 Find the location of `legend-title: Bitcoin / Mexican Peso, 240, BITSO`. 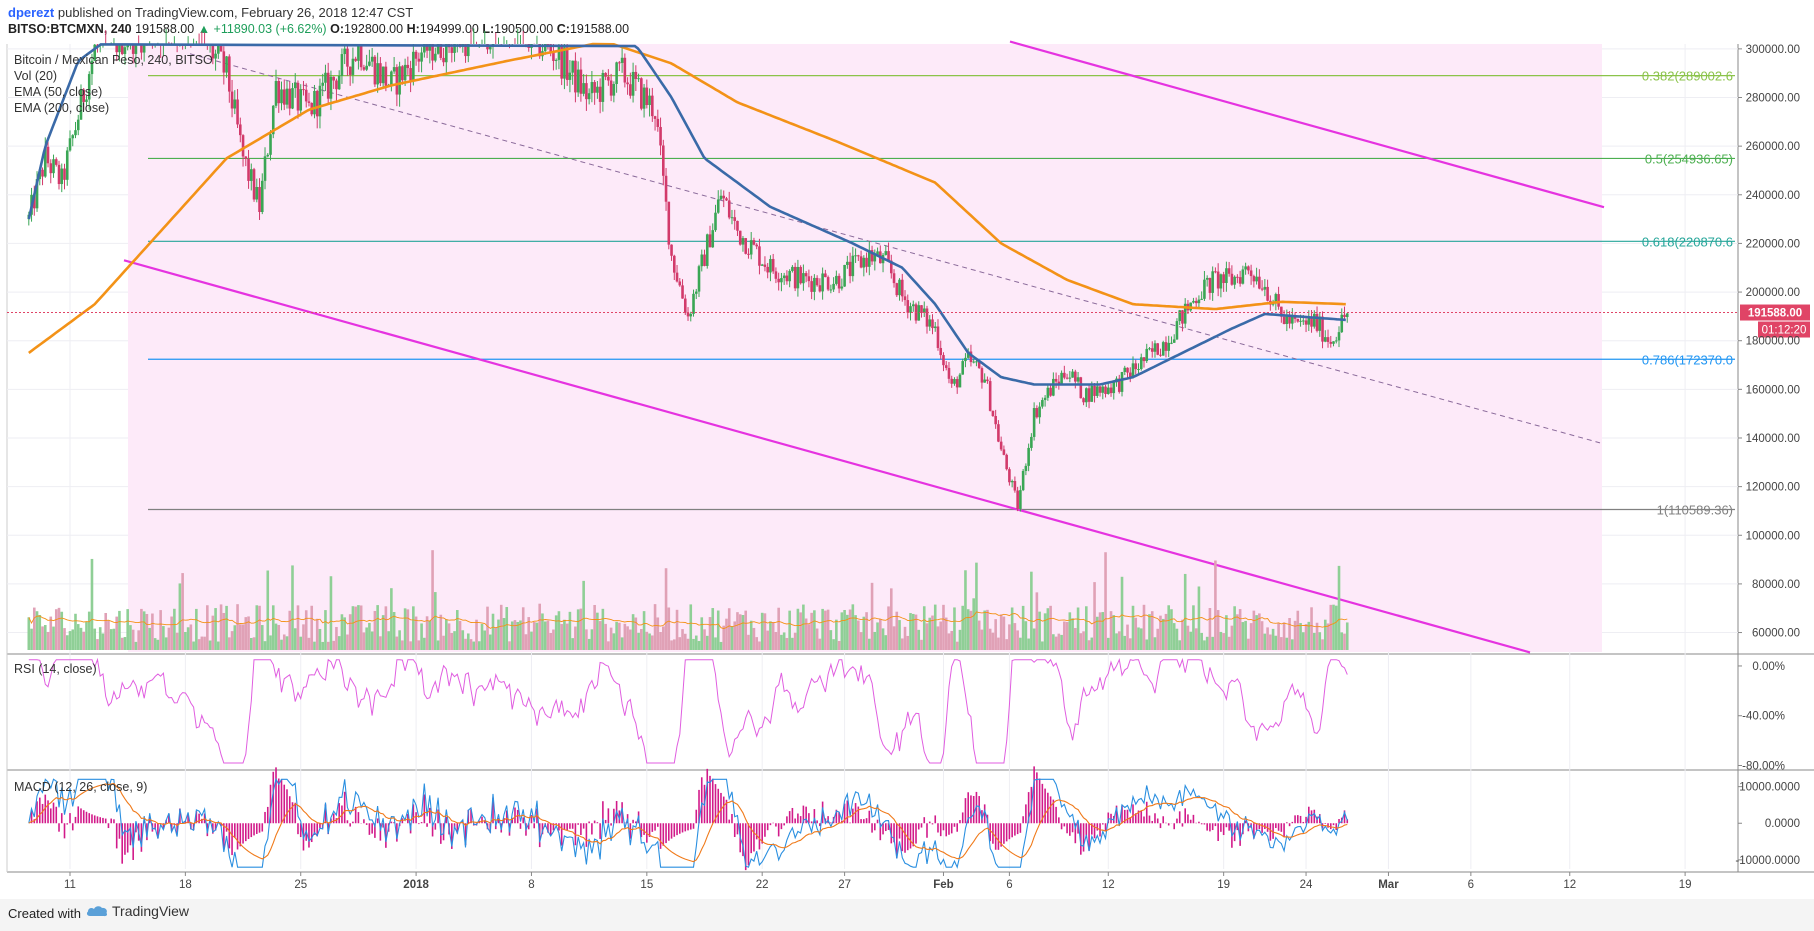

legend-title: Bitcoin / Mexican Peso, 240, BITSO is located at coordinates (113, 60).